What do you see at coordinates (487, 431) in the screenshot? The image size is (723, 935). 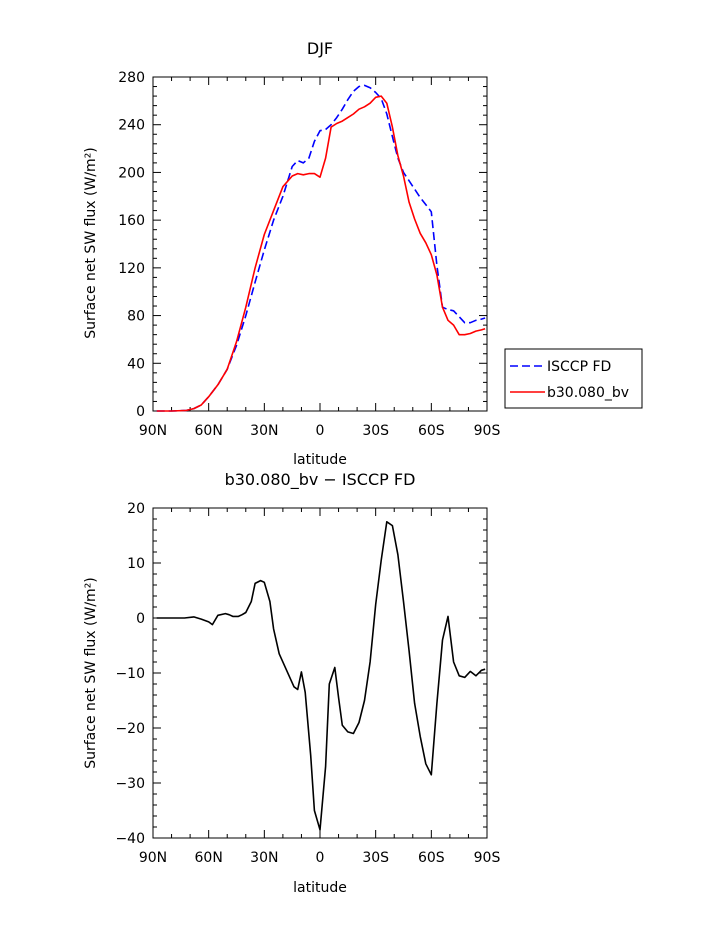 I see `chart-top-x-tick-label: 90S` at bounding box center [487, 431].